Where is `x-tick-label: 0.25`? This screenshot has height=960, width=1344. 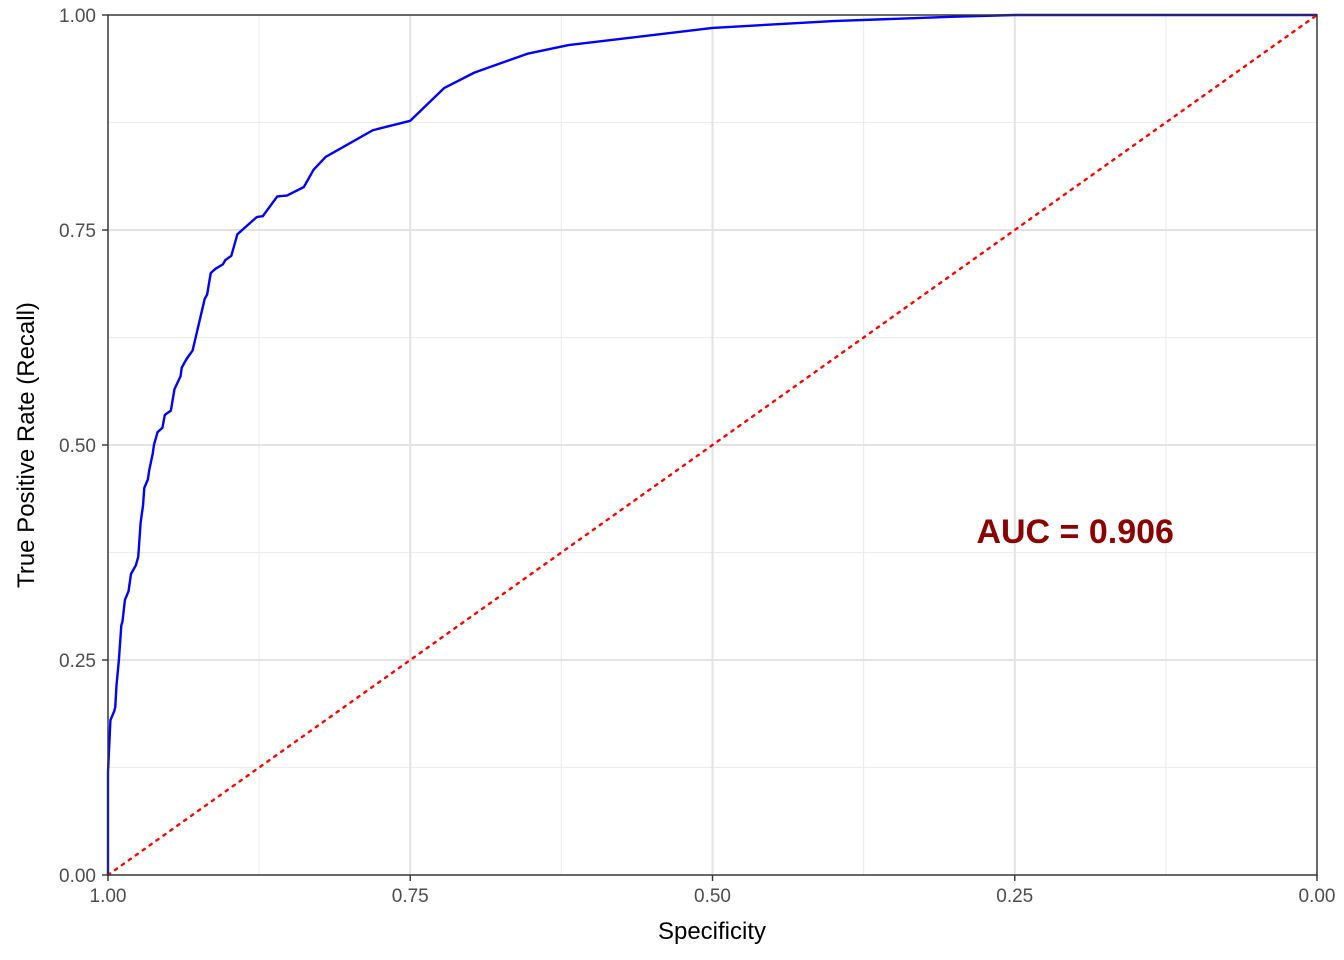
x-tick-label: 0.25 is located at coordinates (1014, 896).